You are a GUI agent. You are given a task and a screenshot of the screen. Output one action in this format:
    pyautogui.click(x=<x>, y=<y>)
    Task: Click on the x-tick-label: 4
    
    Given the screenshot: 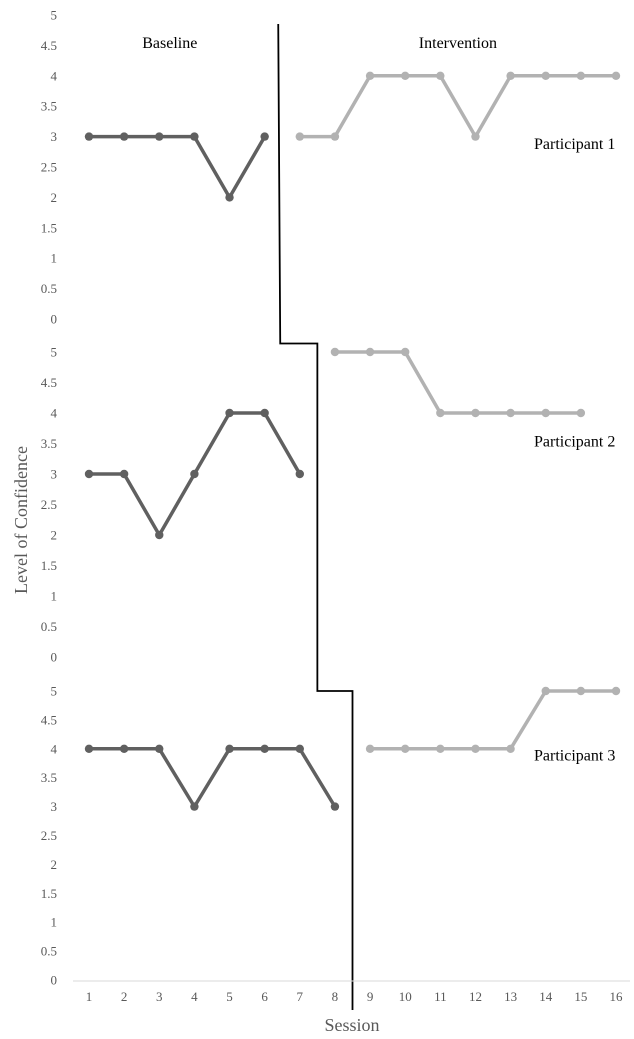 What is the action you would take?
    pyautogui.click(x=194, y=996)
    